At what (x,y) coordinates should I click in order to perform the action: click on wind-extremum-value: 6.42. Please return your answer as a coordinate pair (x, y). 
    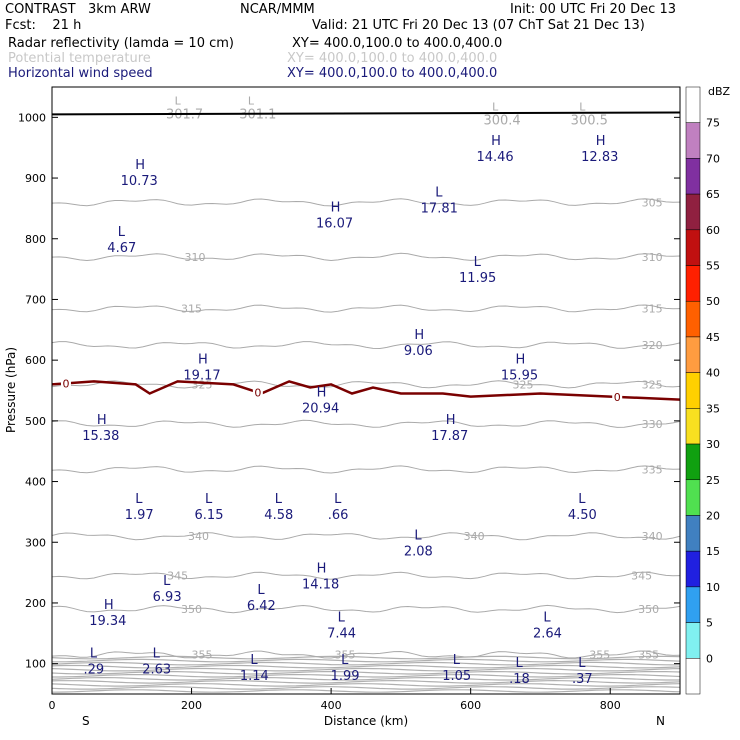
    Looking at the image, I should click on (261, 606).